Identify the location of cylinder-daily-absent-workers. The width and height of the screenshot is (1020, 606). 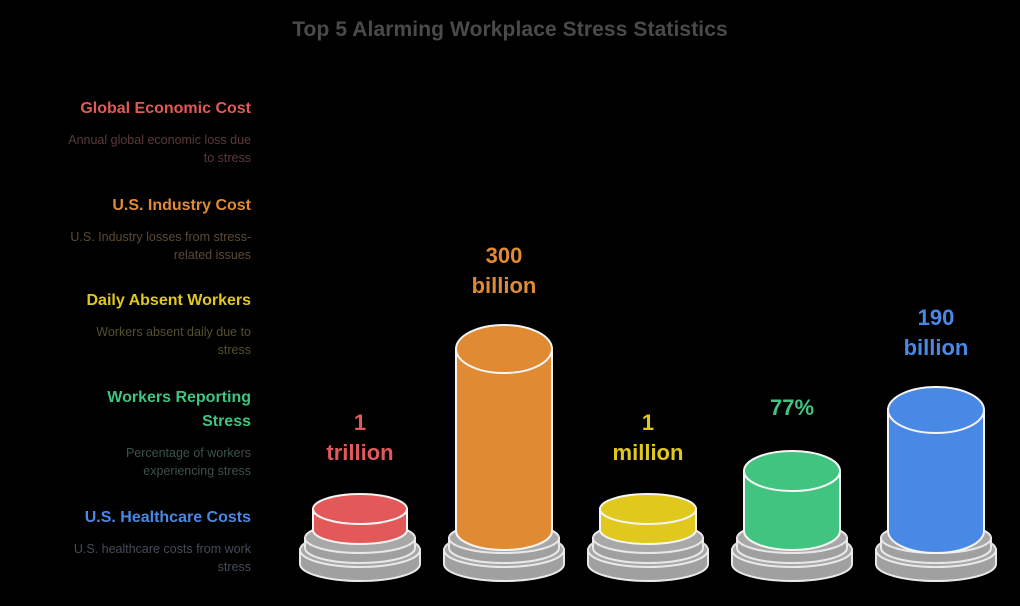
(648, 537).